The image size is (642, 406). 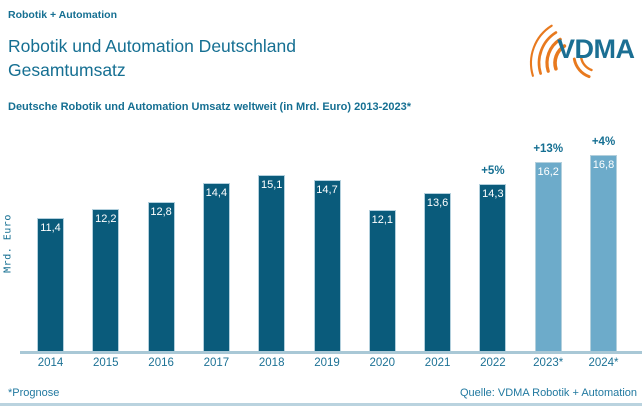 I want to click on bar-value-label: 16,8, so click(x=603, y=165).